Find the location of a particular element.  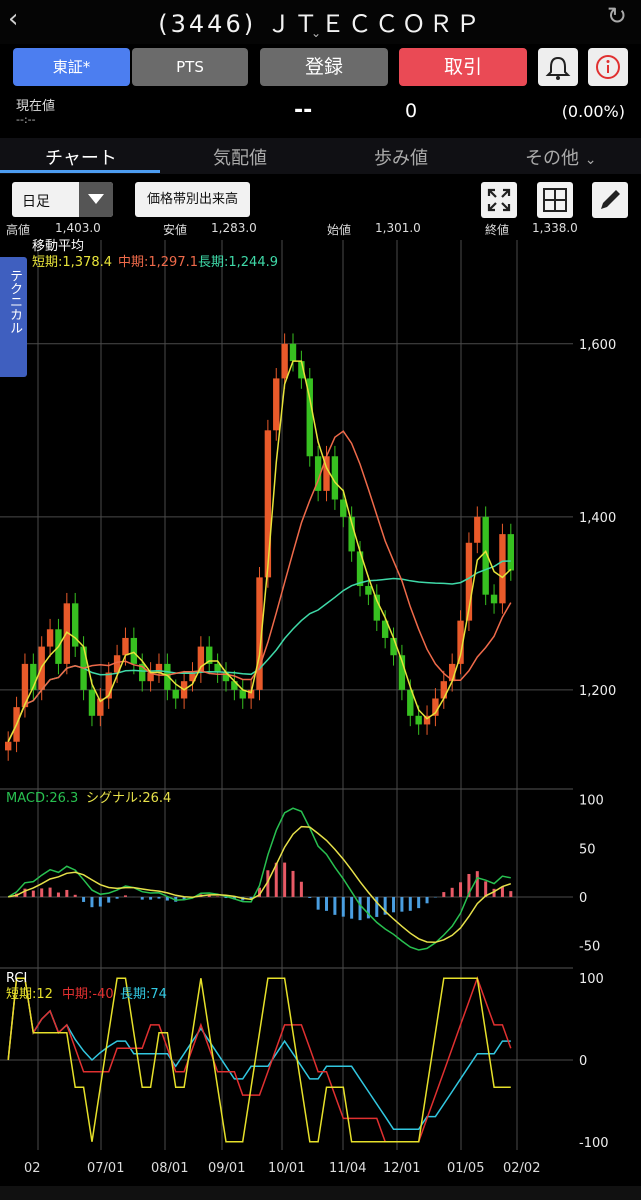

open-label: 始値 is located at coordinates (339, 230).